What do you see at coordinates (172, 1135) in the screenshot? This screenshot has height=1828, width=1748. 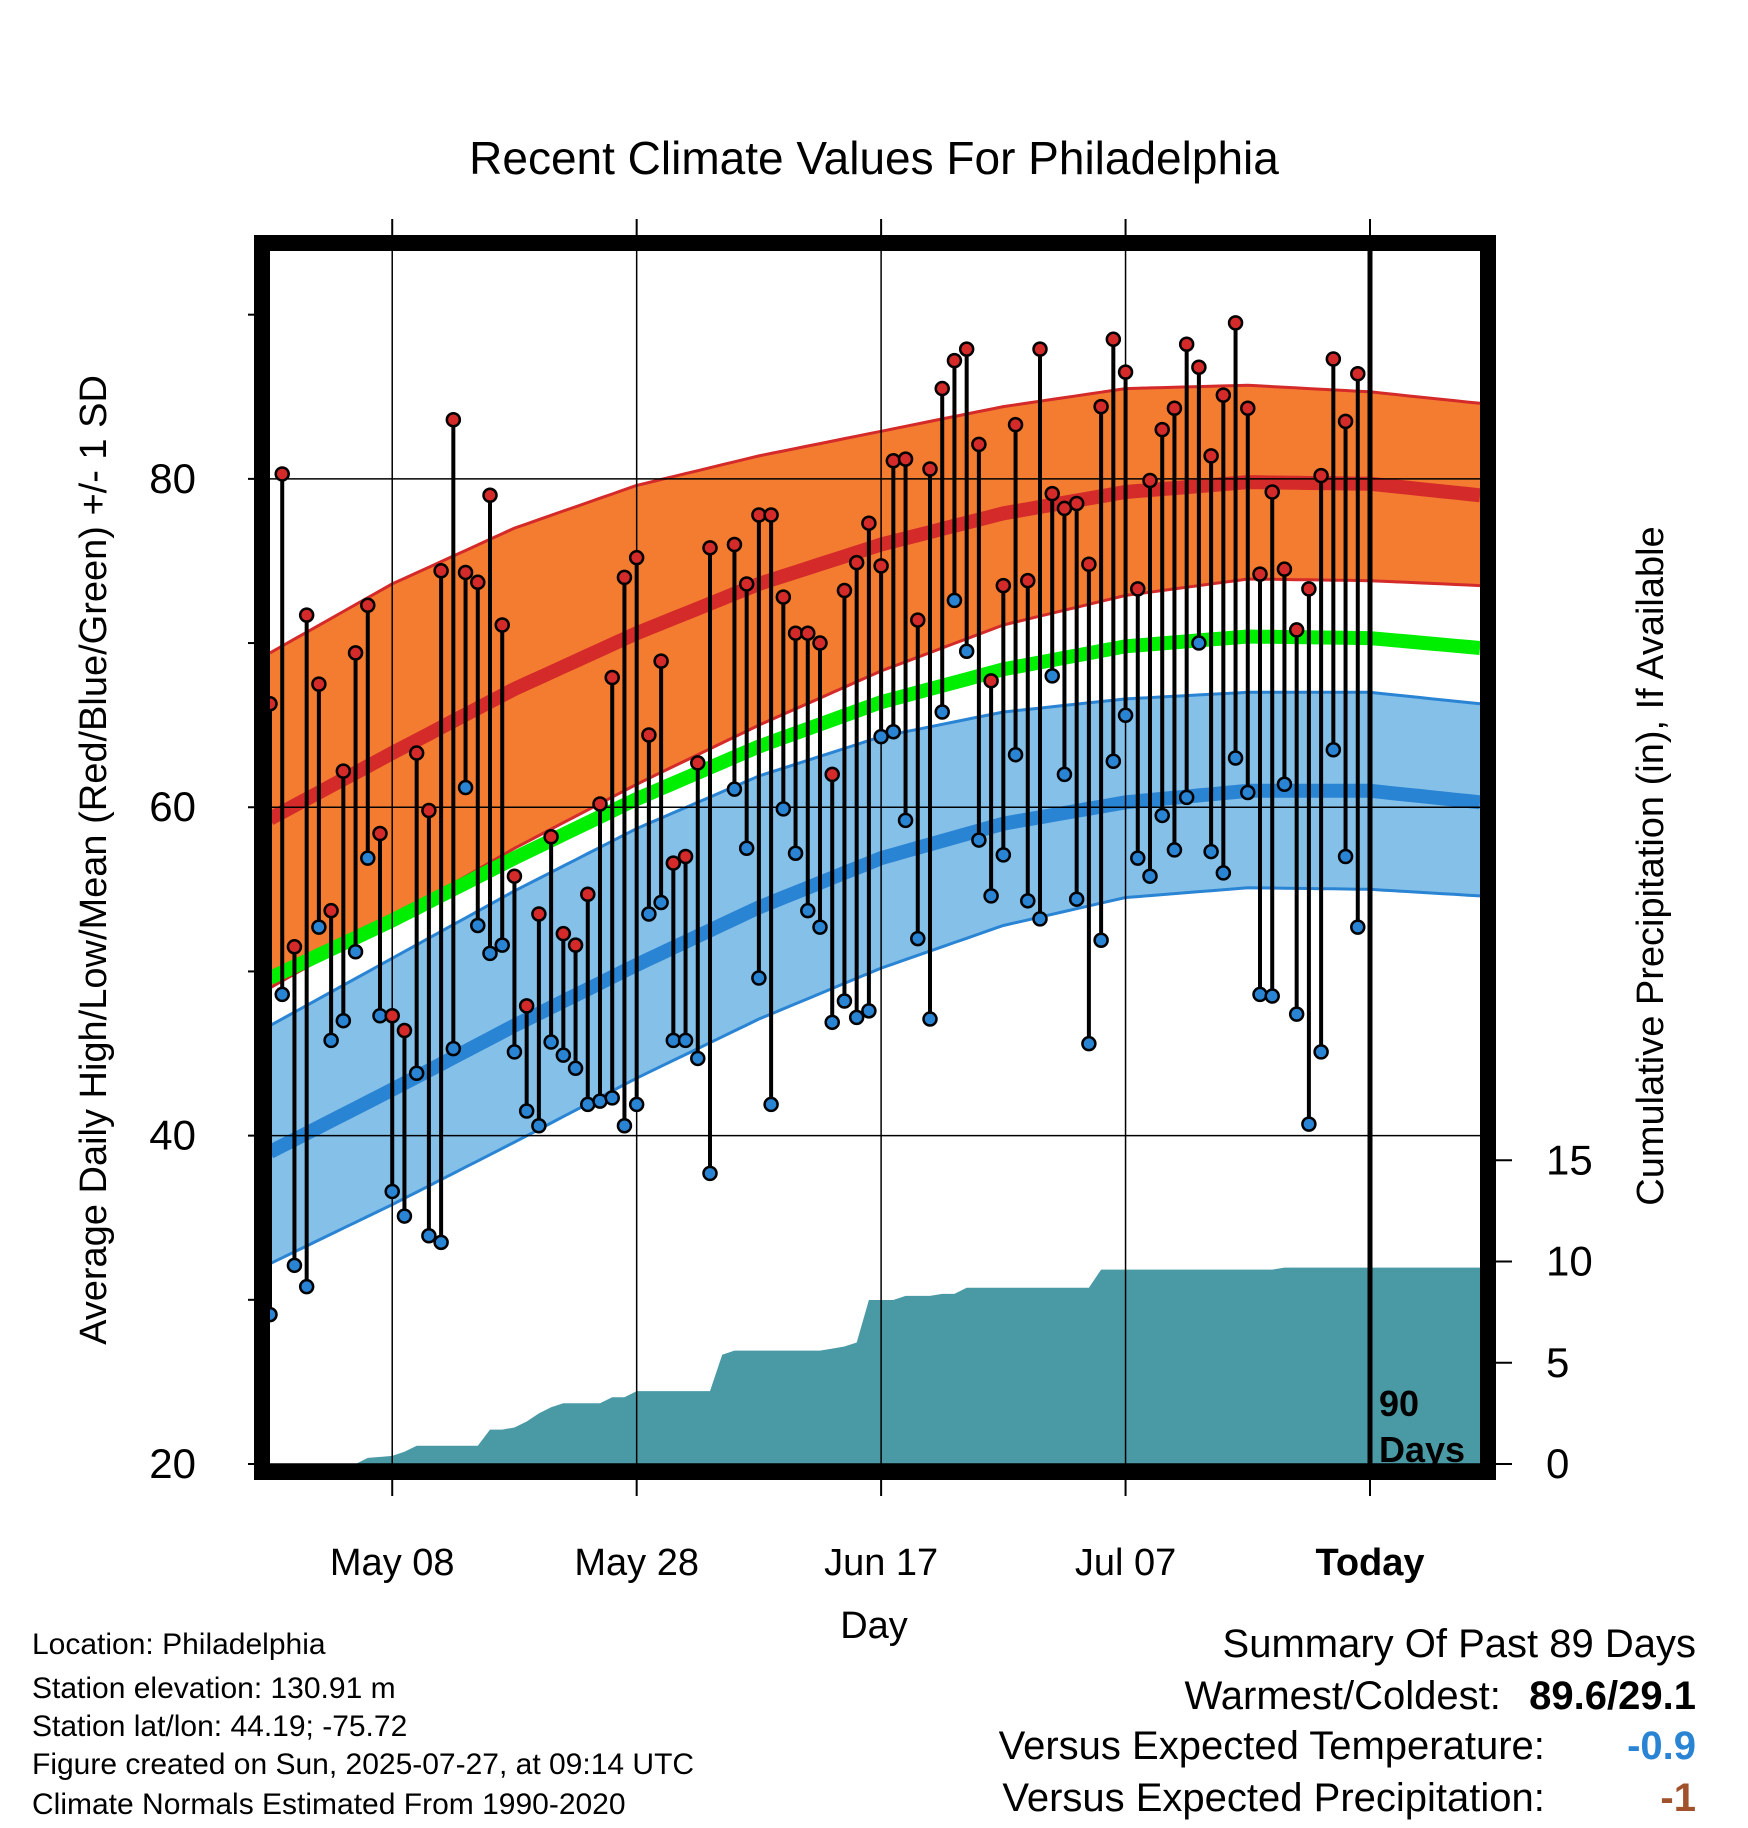 I see `y-tick-label: 40` at bounding box center [172, 1135].